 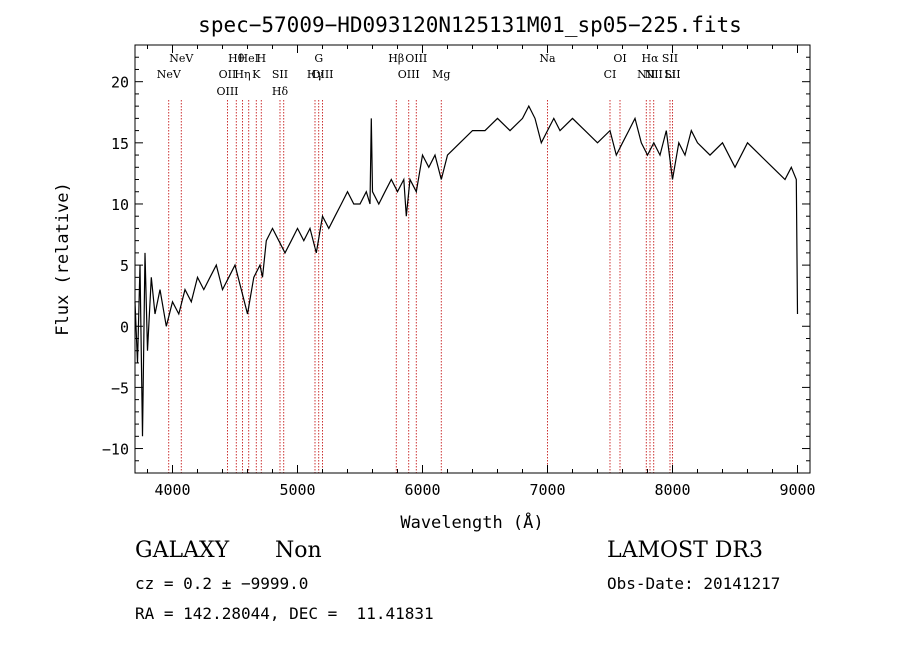 I want to click on coordinates: RA = 142.28044, DEC = 11.41831, so click(x=284, y=613).